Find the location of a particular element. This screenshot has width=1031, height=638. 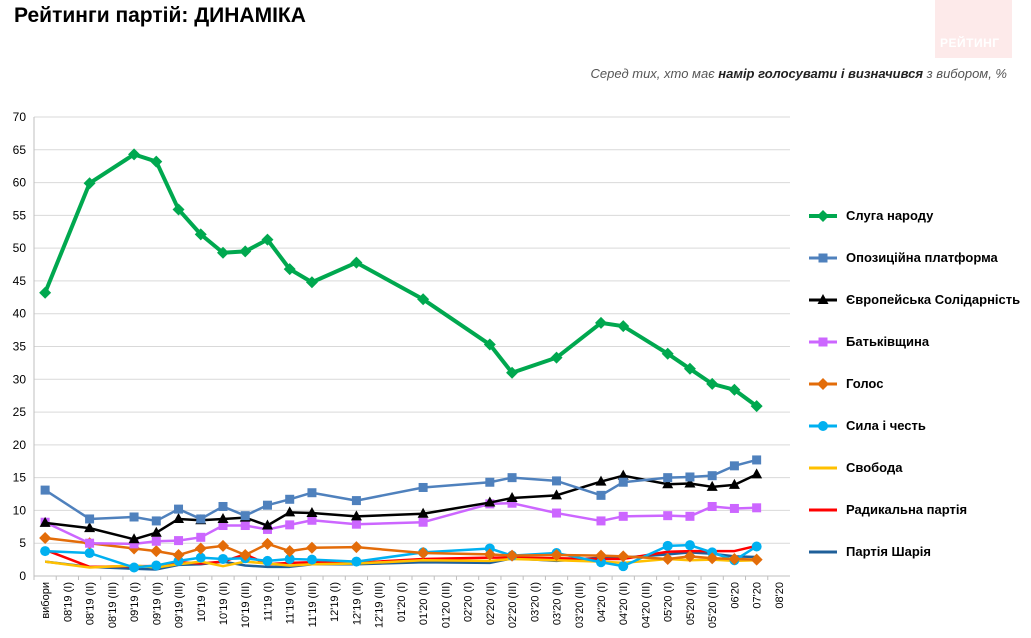

legend-item: Свобода is located at coordinates (919, 468).